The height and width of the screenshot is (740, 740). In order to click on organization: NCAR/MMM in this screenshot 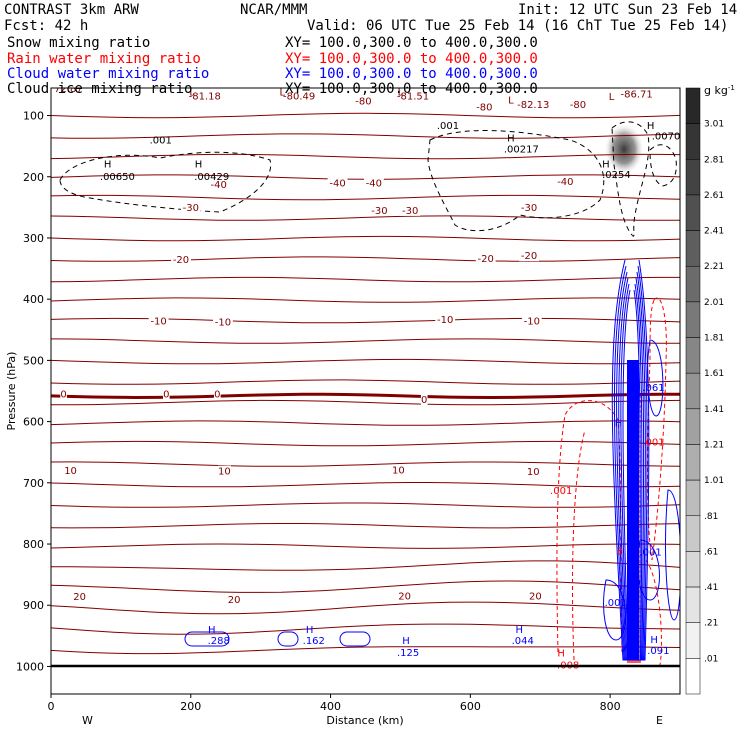, I will do `click(273, 10)`.